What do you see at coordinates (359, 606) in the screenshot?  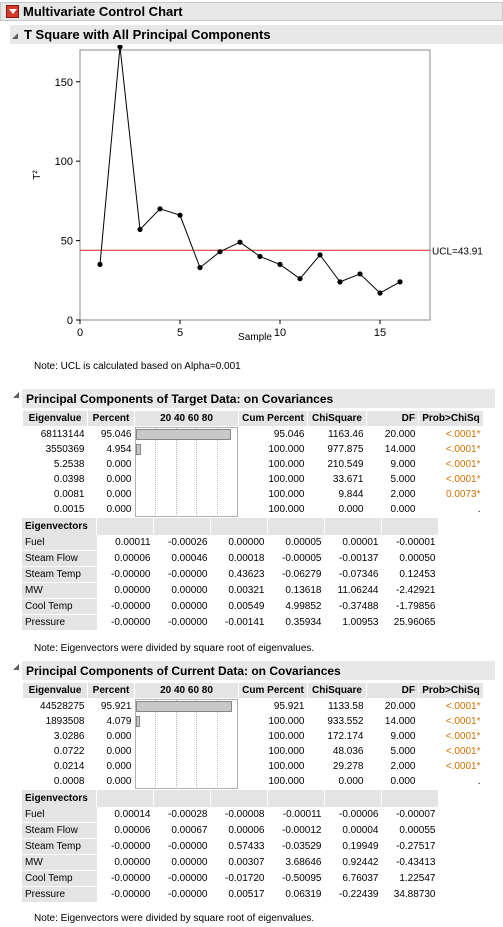 I see `eigenvector-value: -0.37488` at bounding box center [359, 606].